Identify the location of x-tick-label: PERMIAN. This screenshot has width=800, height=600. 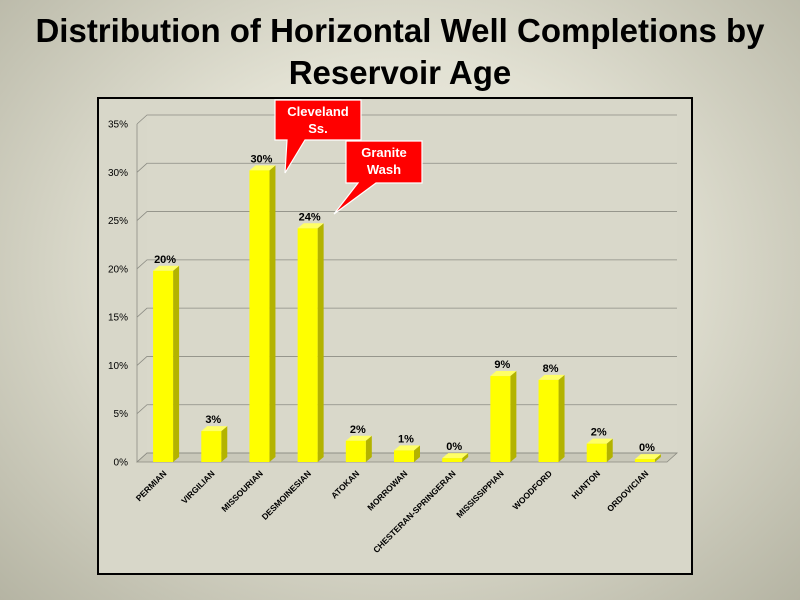
(151, 485).